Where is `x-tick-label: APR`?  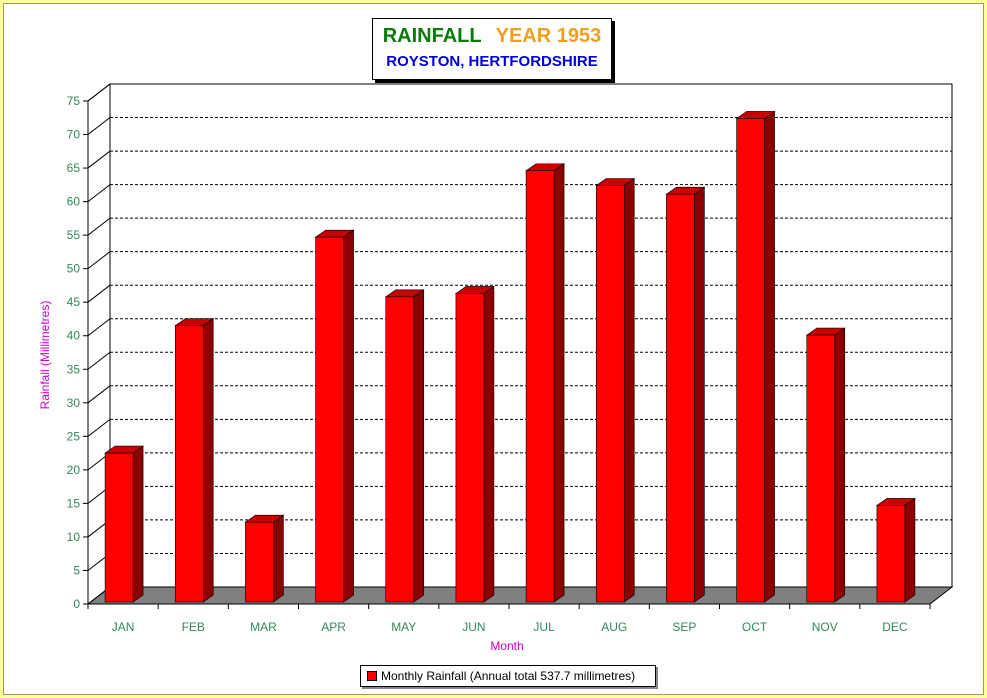 x-tick-label: APR is located at coordinates (333, 627).